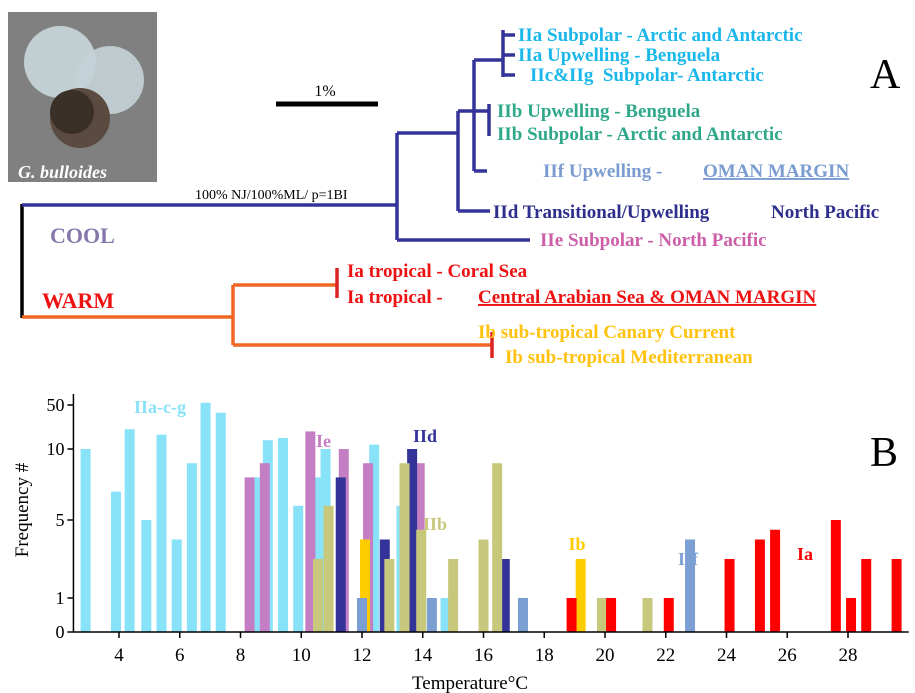 This screenshot has width=915, height=693. I want to click on y-tick-label: 50, so click(55, 405).